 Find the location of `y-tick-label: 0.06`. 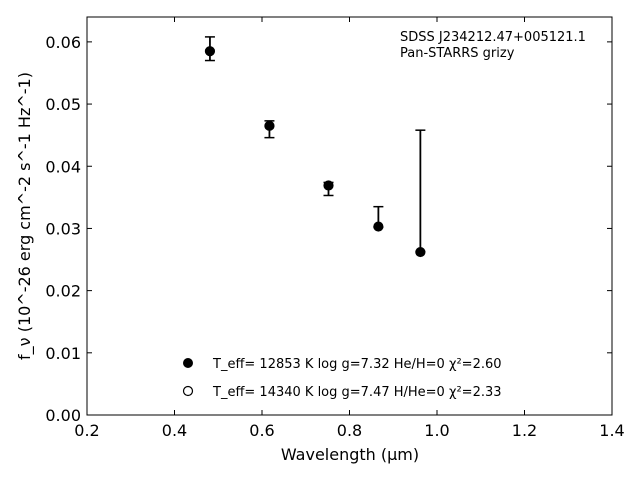

y-tick-label: 0.06 is located at coordinates (63, 42).